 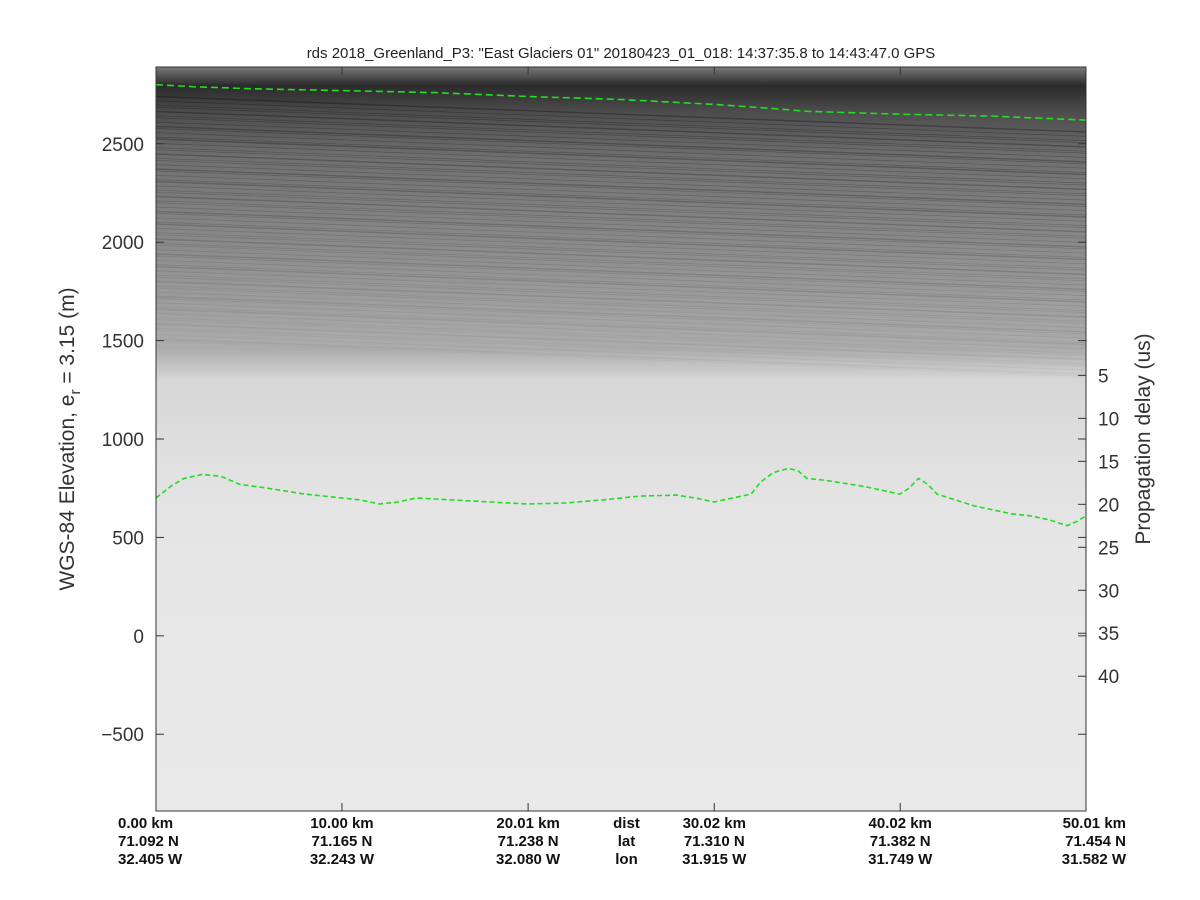 What do you see at coordinates (627, 841) in the screenshot?
I see `x-row-label-lat: lat` at bounding box center [627, 841].